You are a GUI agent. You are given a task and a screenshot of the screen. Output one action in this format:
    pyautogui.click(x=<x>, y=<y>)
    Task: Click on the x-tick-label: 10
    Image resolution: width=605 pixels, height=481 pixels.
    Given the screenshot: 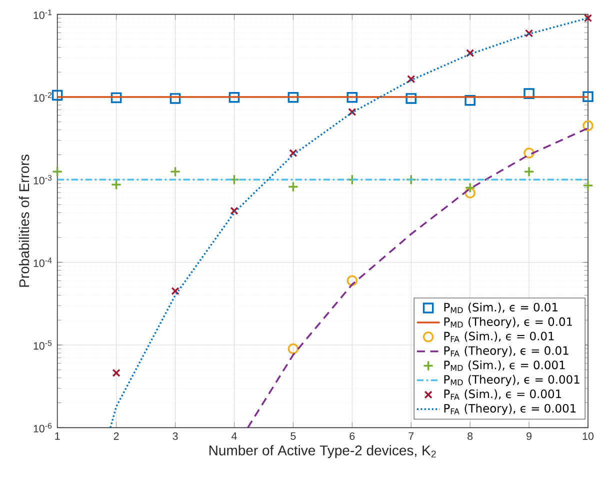 What is the action you would take?
    pyautogui.click(x=588, y=436)
    